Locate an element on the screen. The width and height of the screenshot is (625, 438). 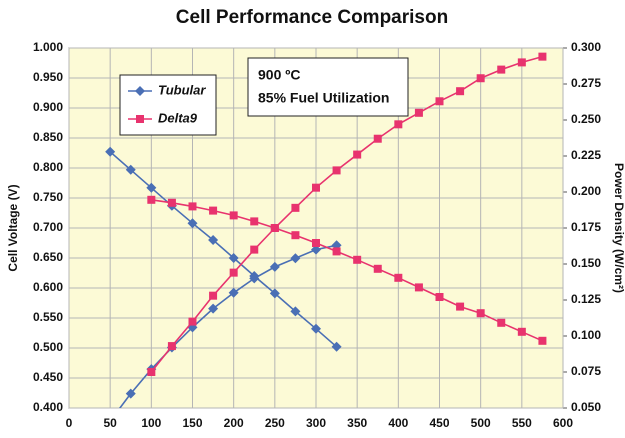
annotation-box is located at coordinates (328, 87).